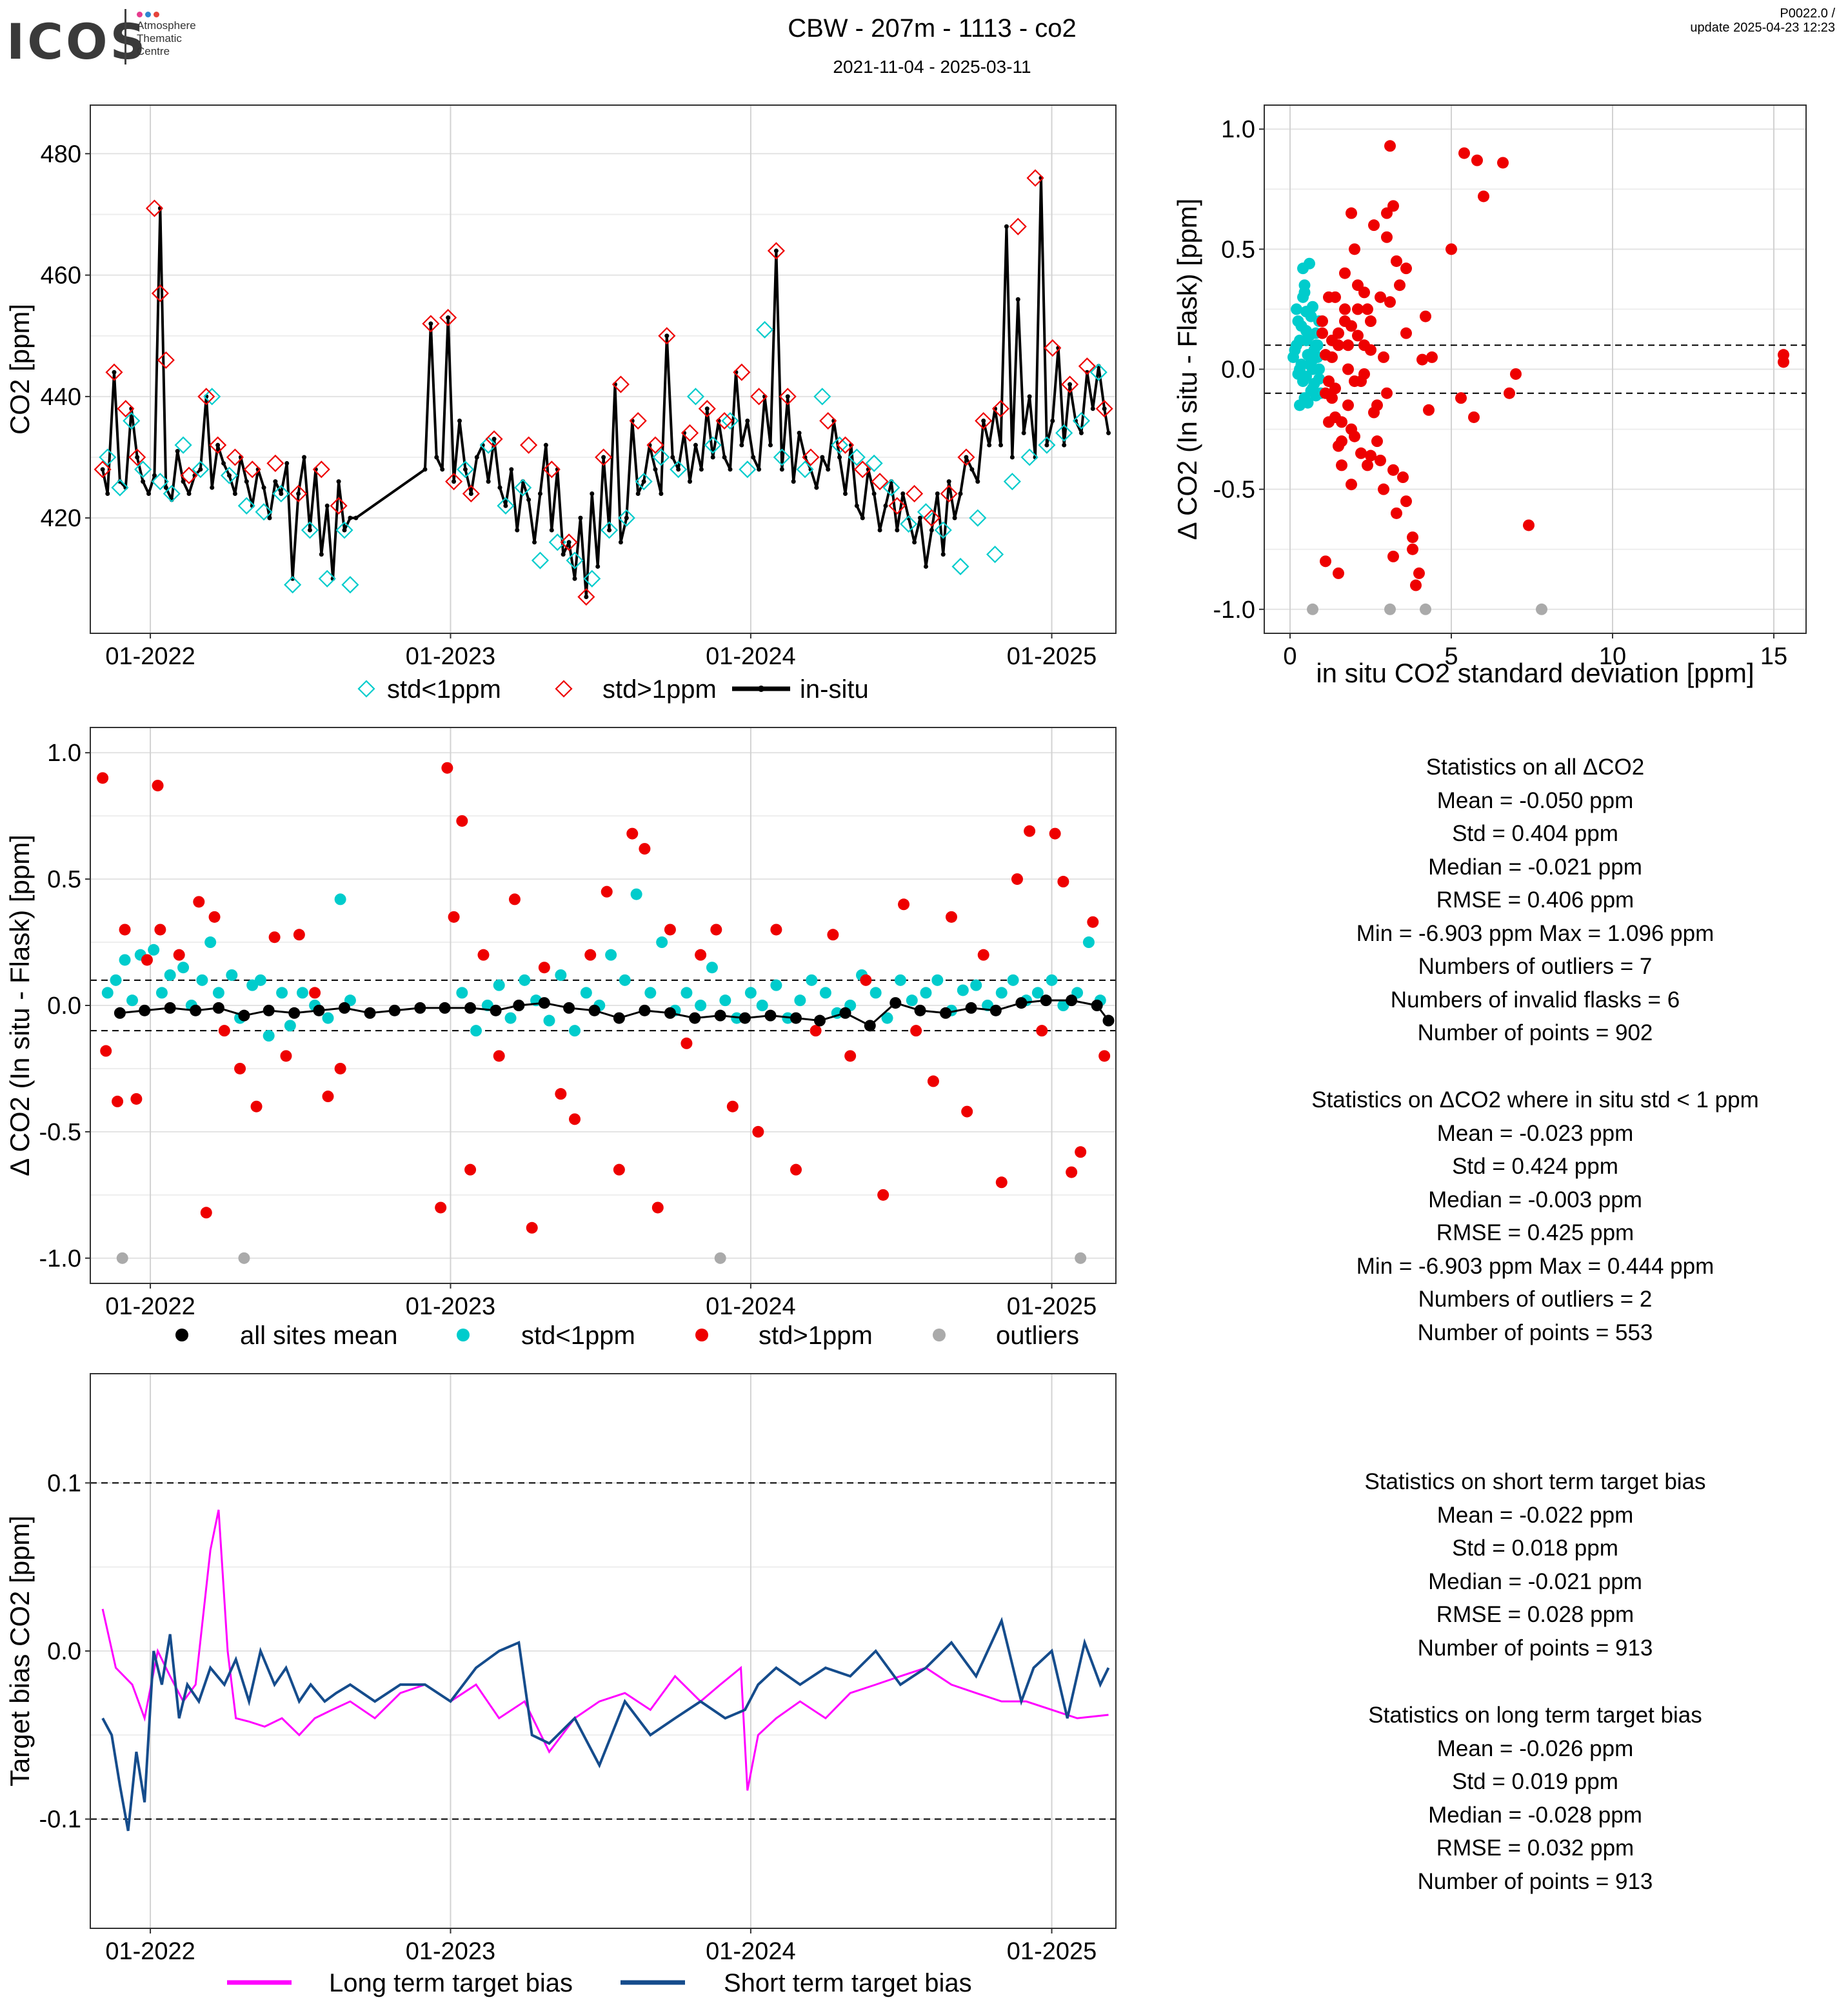 The image size is (1848, 2007). I want to click on legend-label: in-situ, so click(834, 689).